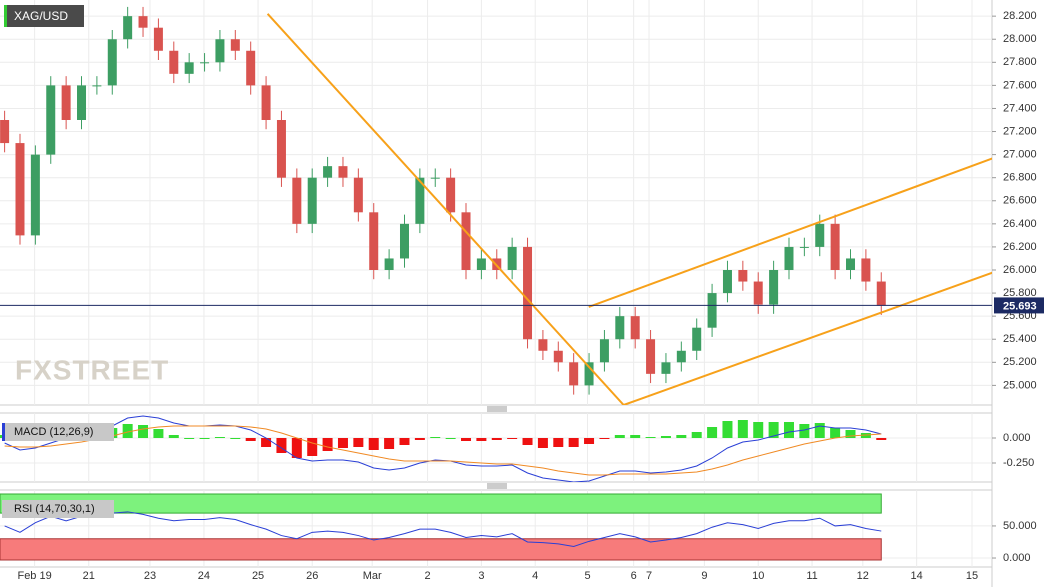 The height and width of the screenshot is (587, 1060). Describe the element at coordinates (704, 576) in the screenshot. I see `x-tick-label: 9` at that location.